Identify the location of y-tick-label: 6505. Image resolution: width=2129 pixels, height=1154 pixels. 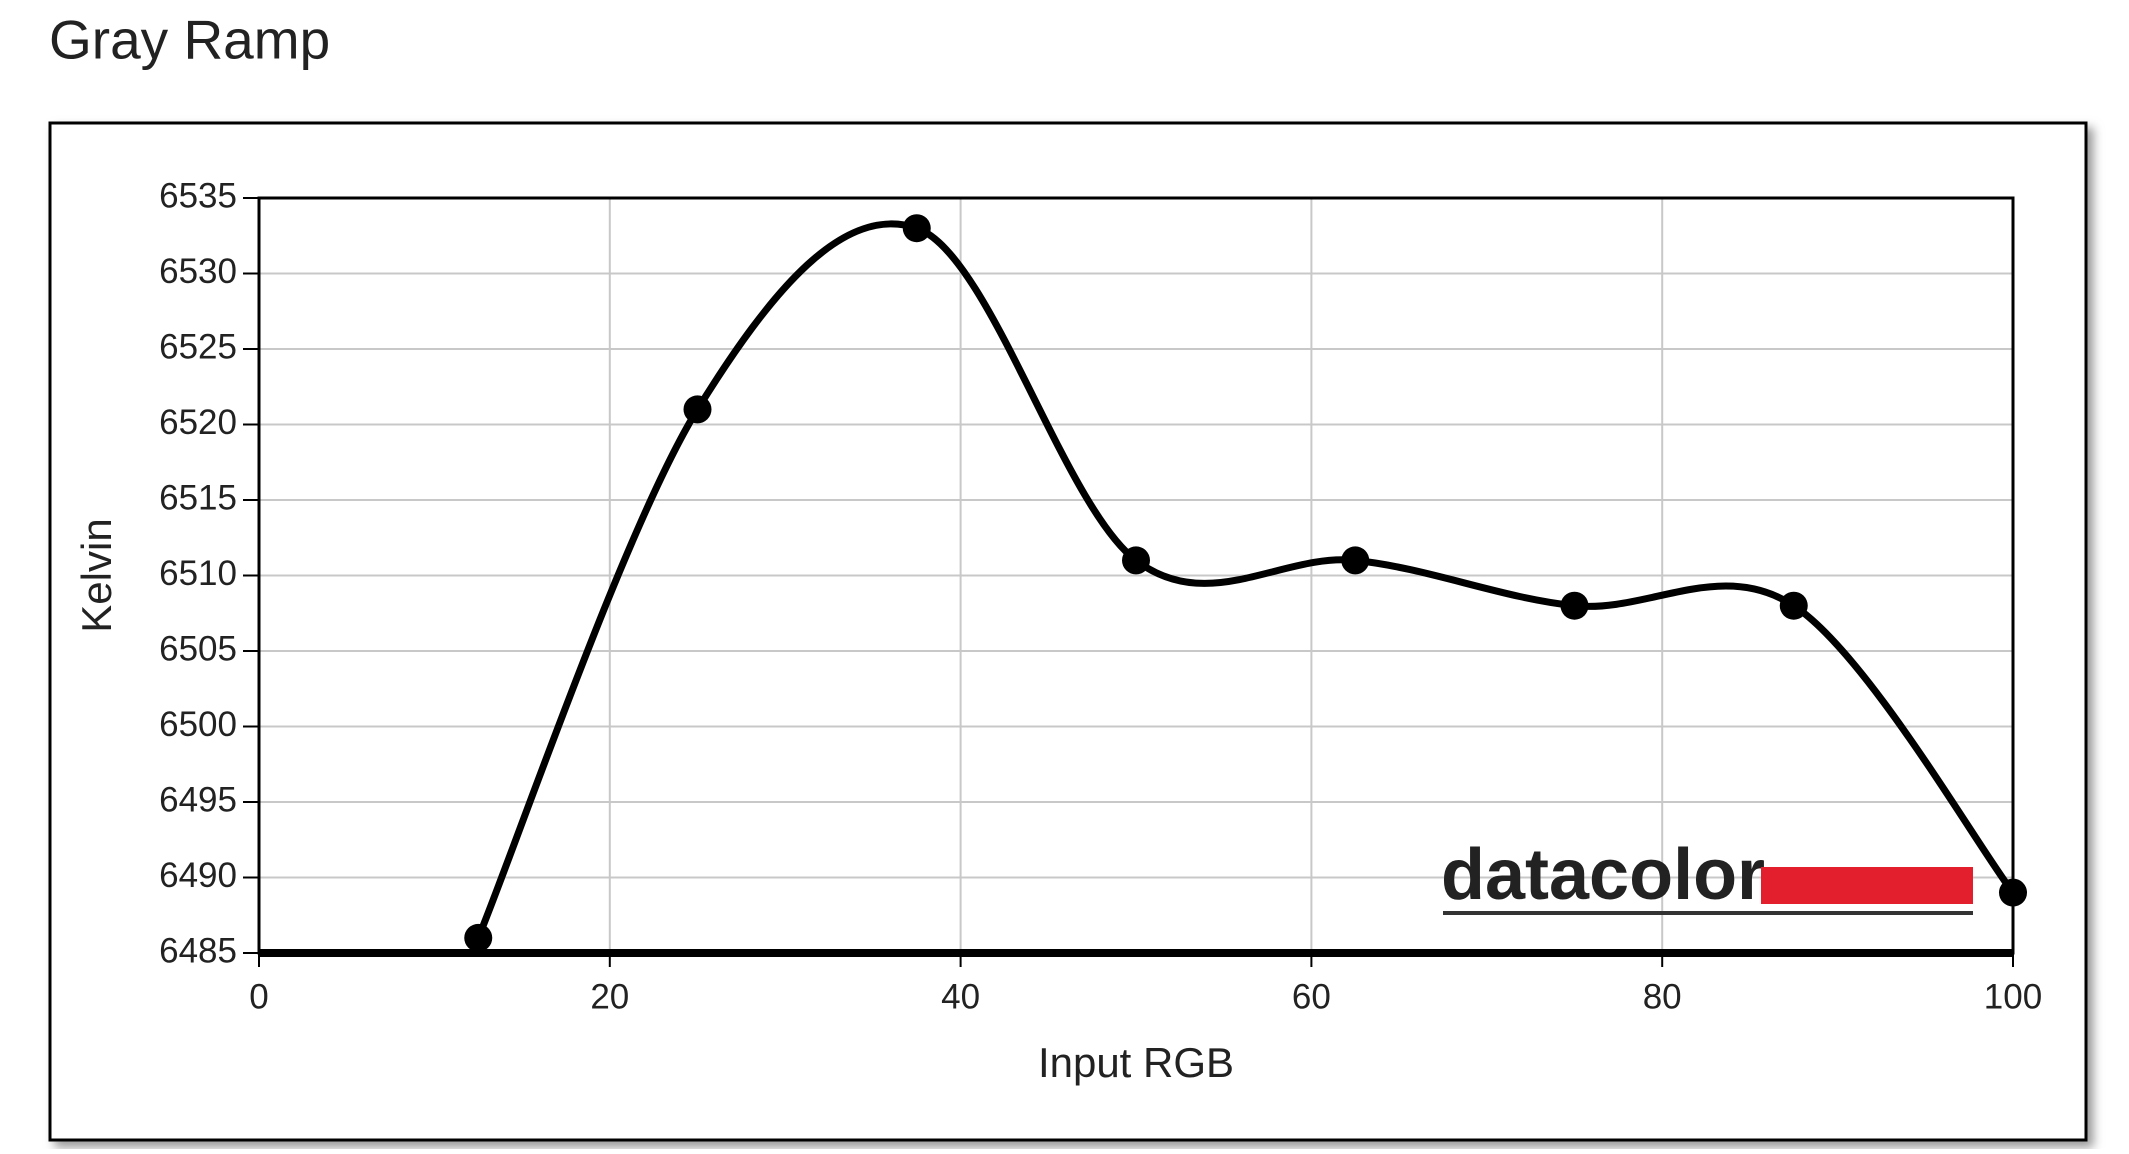
(198, 648).